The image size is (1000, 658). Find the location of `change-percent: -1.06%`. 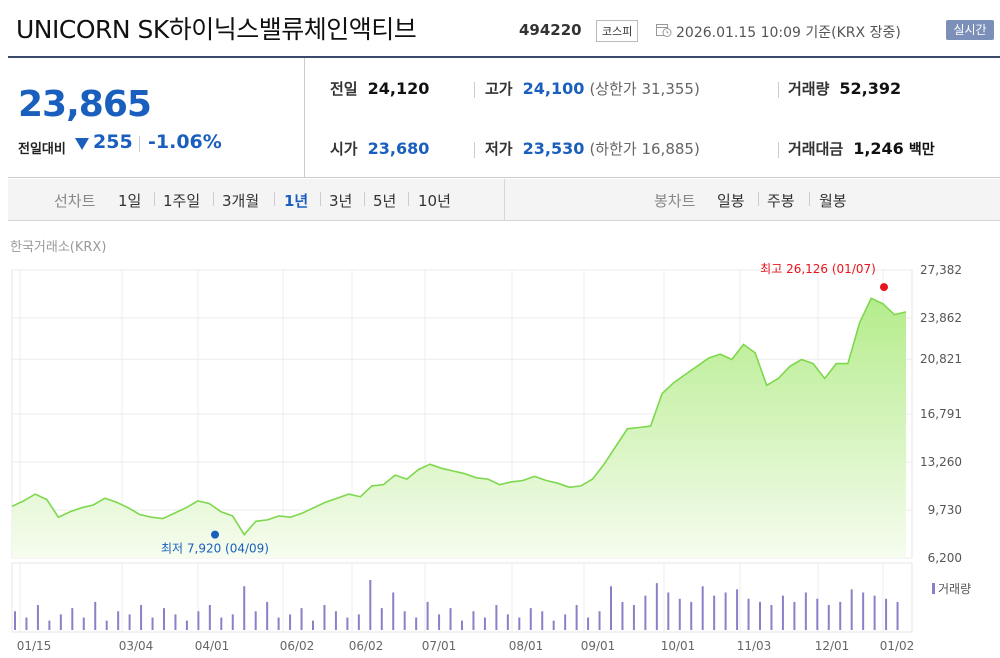

change-percent: -1.06% is located at coordinates (185, 142).